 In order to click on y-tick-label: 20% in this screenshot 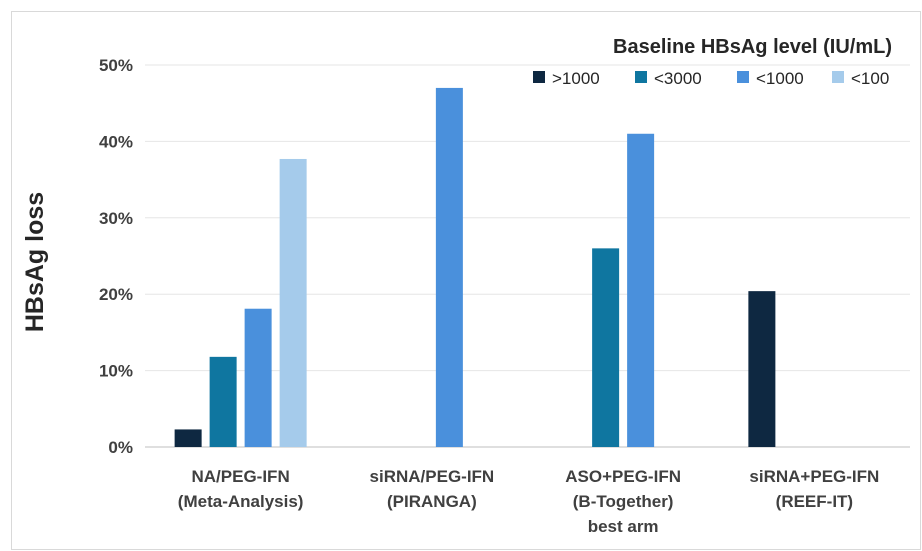, I will do `click(116, 294)`.